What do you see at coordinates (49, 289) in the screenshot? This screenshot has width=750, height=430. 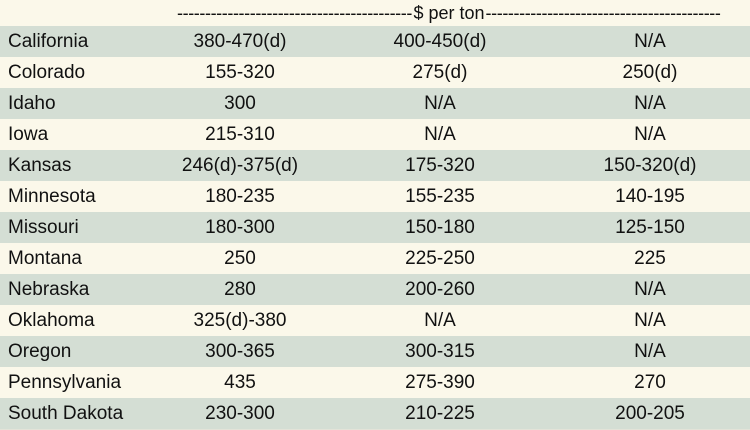 I see `state-name-cell: Nebraska` at bounding box center [49, 289].